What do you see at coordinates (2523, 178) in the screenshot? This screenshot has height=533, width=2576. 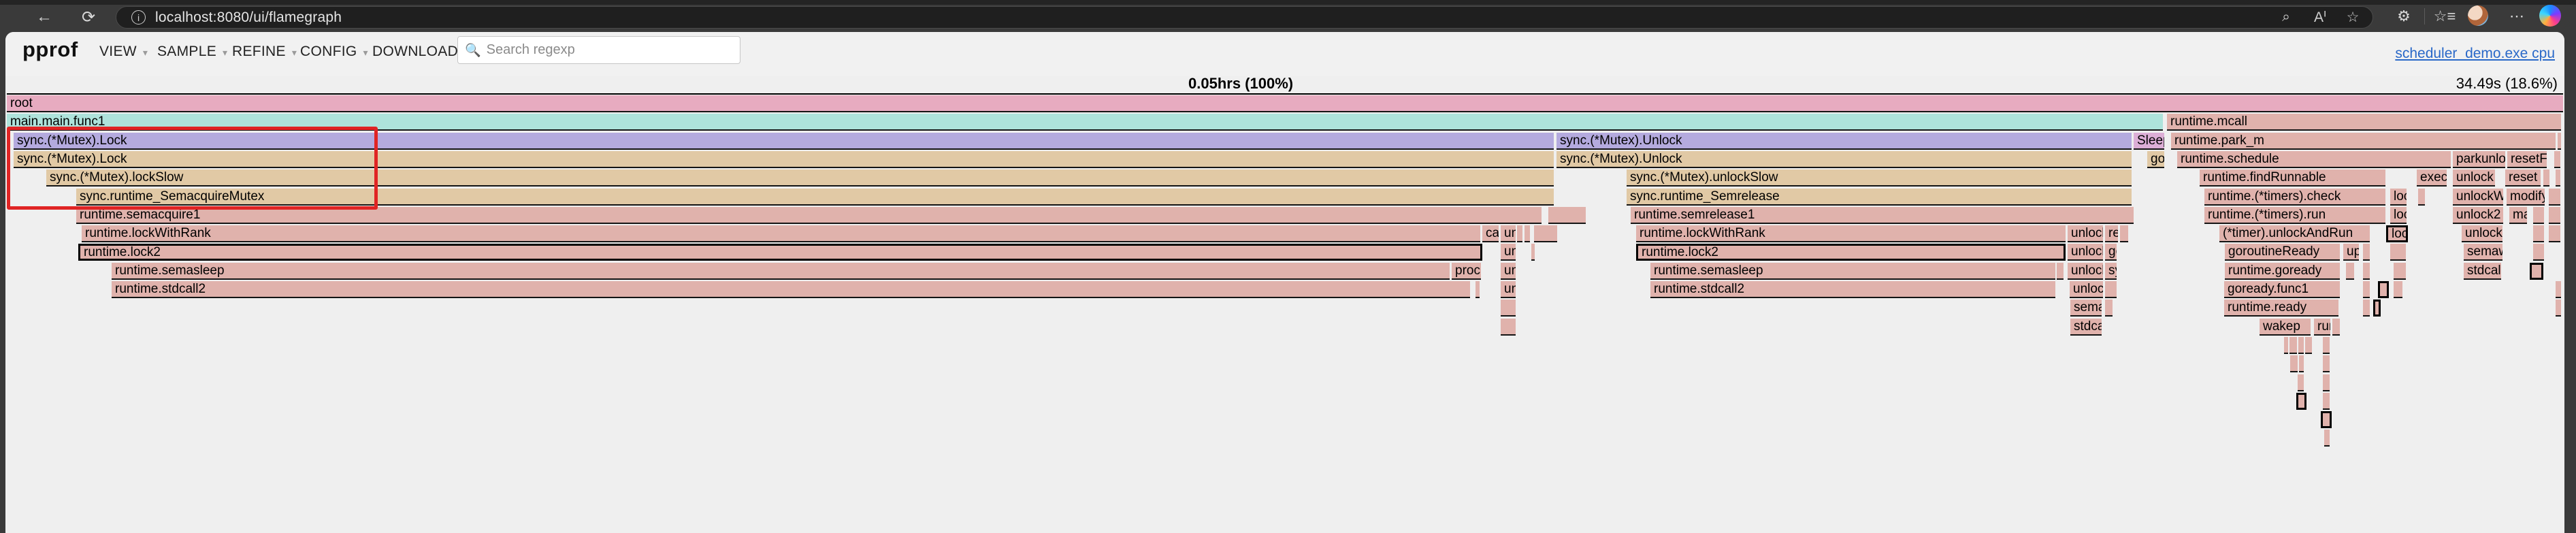 I see `flame-frame-reset: reset` at bounding box center [2523, 178].